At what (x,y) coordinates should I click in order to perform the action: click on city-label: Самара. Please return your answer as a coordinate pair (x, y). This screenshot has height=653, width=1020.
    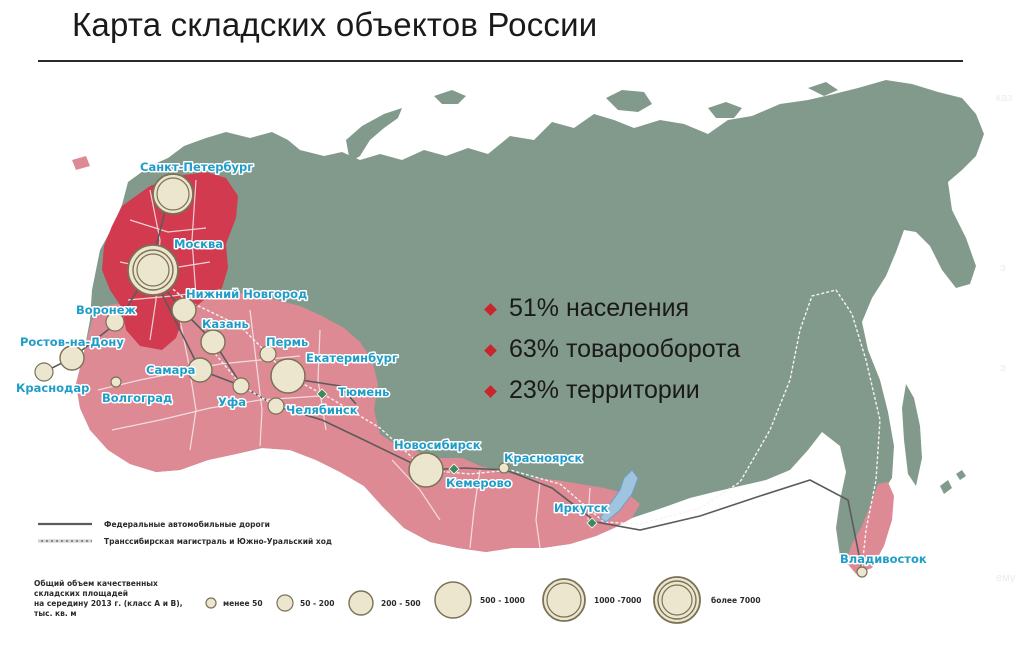
    Looking at the image, I should click on (170, 370).